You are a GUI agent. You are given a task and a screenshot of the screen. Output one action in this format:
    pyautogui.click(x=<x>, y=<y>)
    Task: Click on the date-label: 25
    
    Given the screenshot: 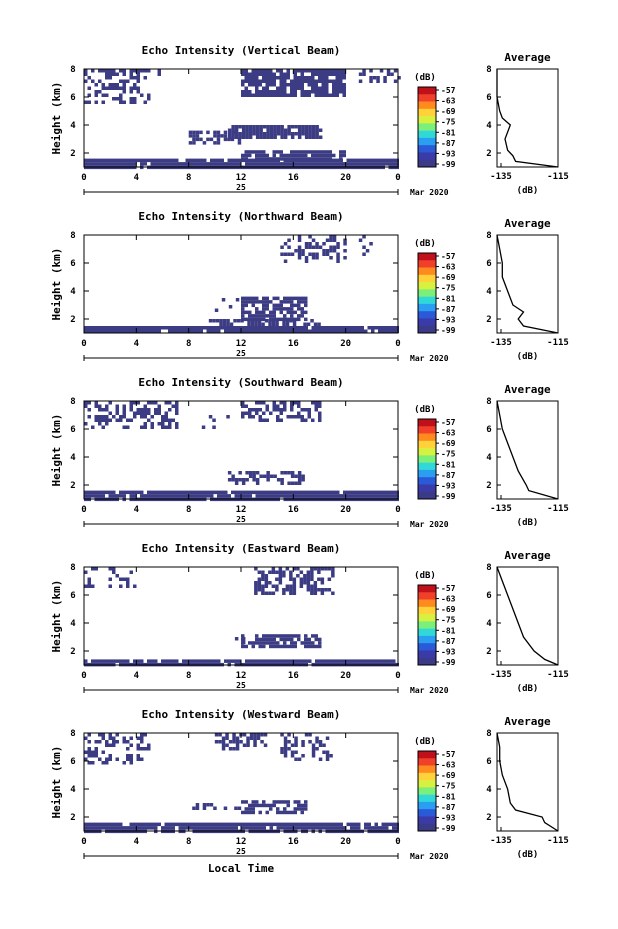 What is the action you would take?
    pyautogui.click(x=241, y=353)
    